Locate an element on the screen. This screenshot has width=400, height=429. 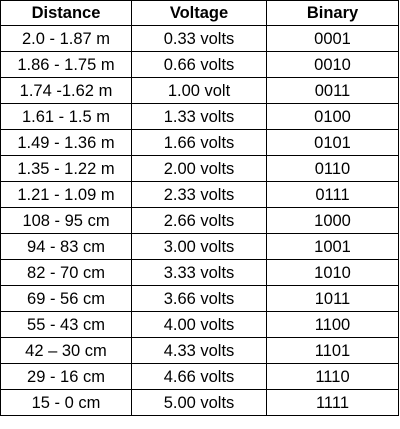
table-row: 15 - 0 cm 5.00 volts 1111 is located at coordinates (199, 402).